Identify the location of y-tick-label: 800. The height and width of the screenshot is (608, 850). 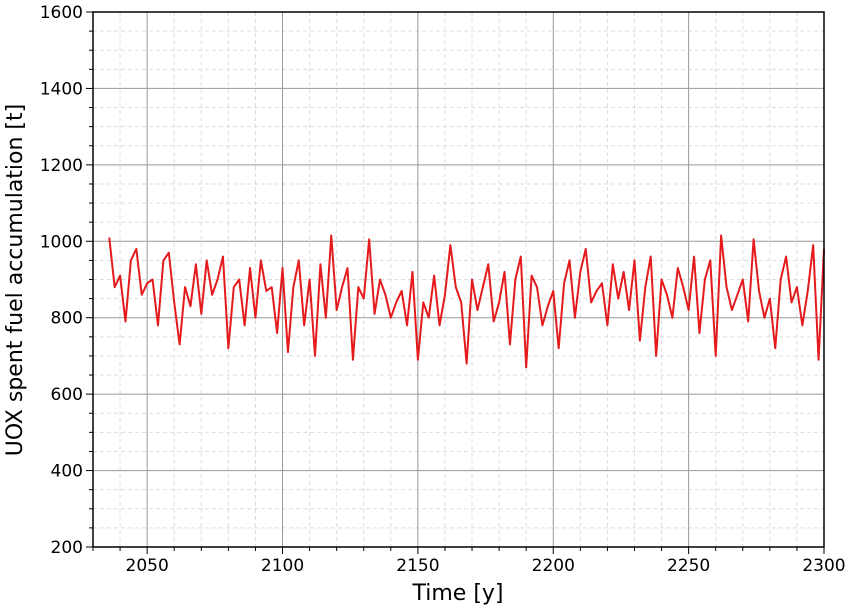
(67, 319).